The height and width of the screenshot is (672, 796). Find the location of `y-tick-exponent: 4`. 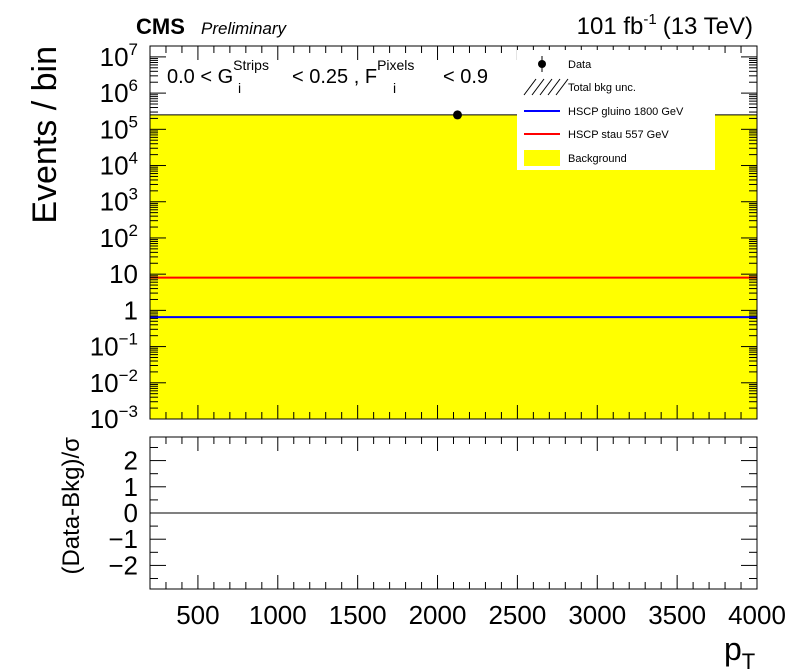

y-tick-exponent: 4 is located at coordinates (133, 158).